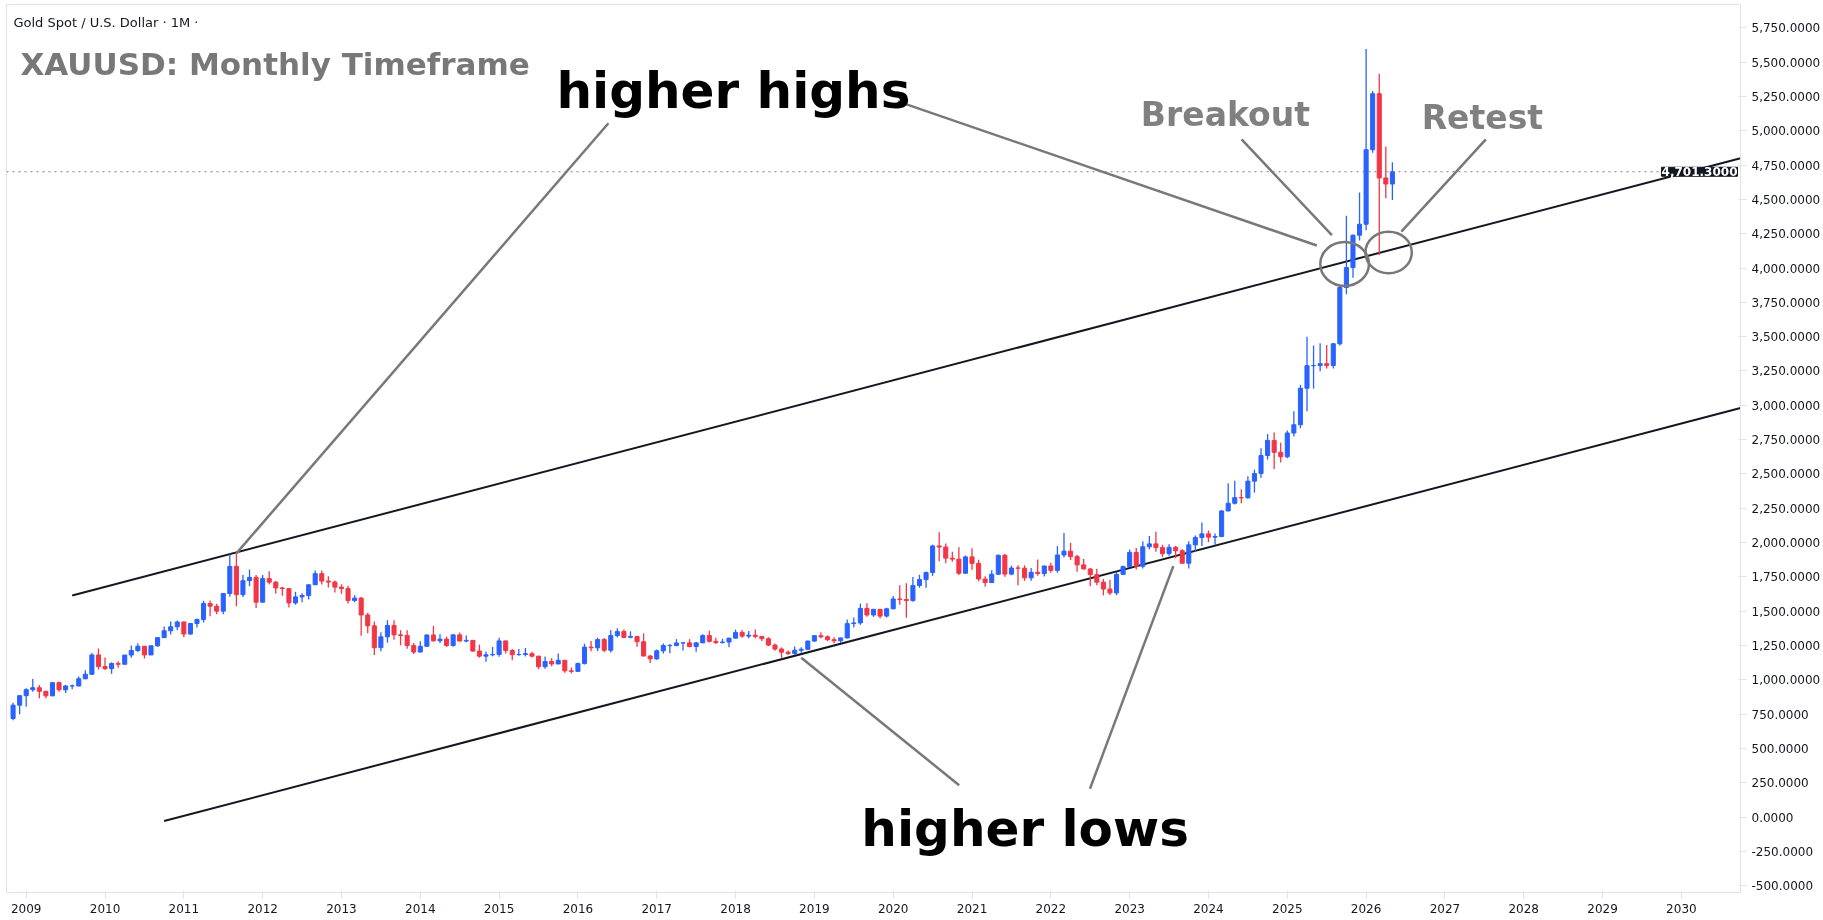  What do you see at coordinates (1786, 474) in the screenshot?
I see `y-tick-label: 2,500.0000` at bounding box center [1786, 474].